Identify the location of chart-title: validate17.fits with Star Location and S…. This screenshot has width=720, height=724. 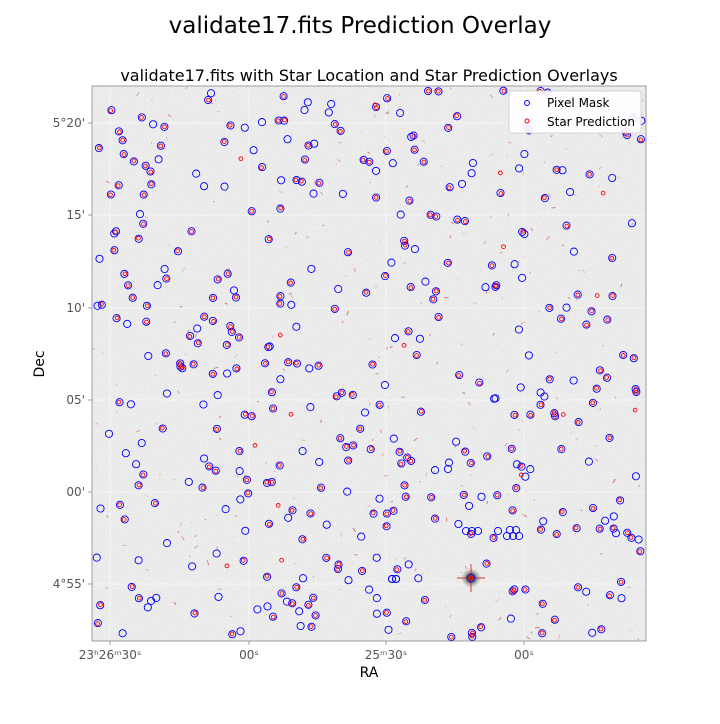
(368, 75).